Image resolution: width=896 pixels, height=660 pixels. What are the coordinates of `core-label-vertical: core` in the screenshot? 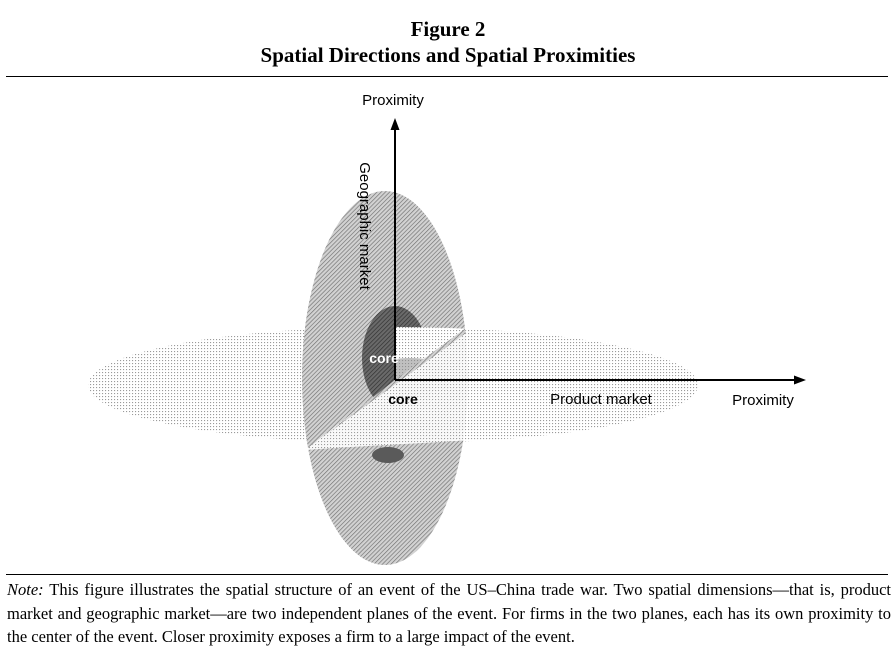 It's located at (384, 358).